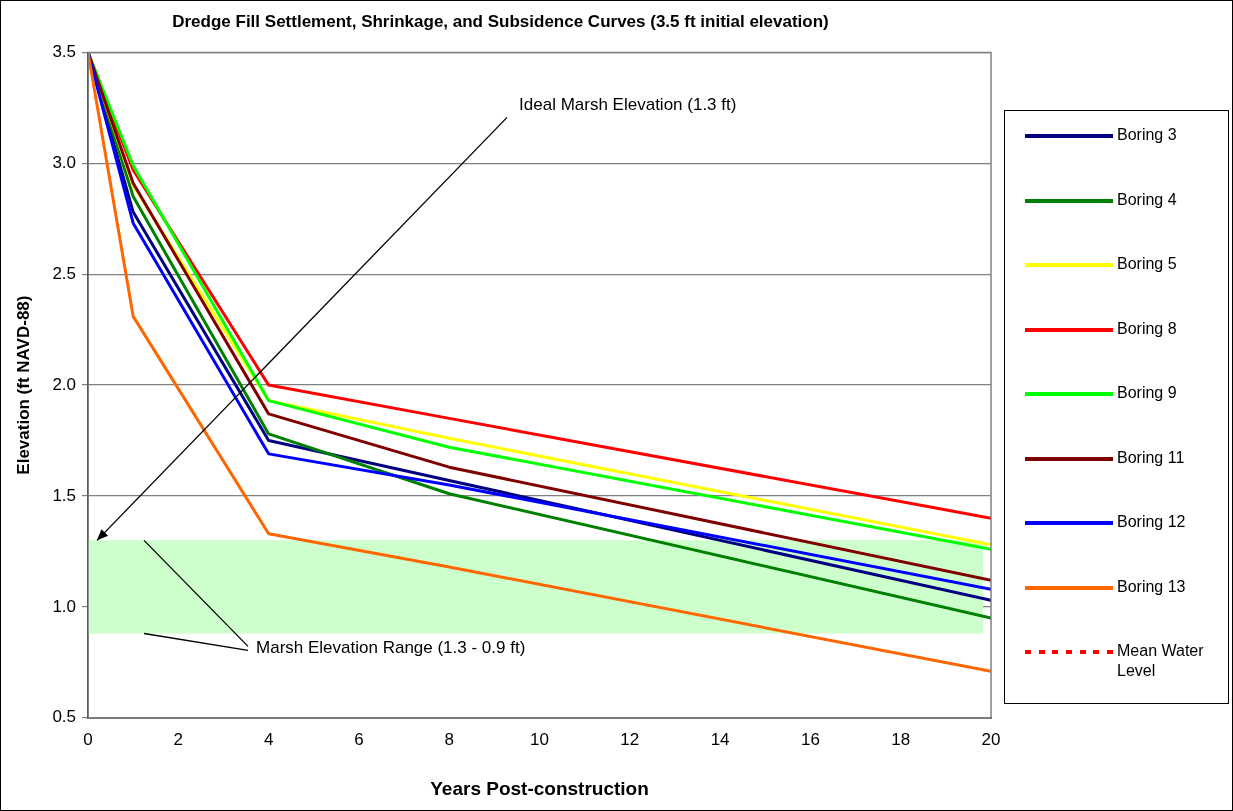  I want to click on band-label: Marsh Elevation Range (1.3 - 0.9 ft), so click(391, 648).